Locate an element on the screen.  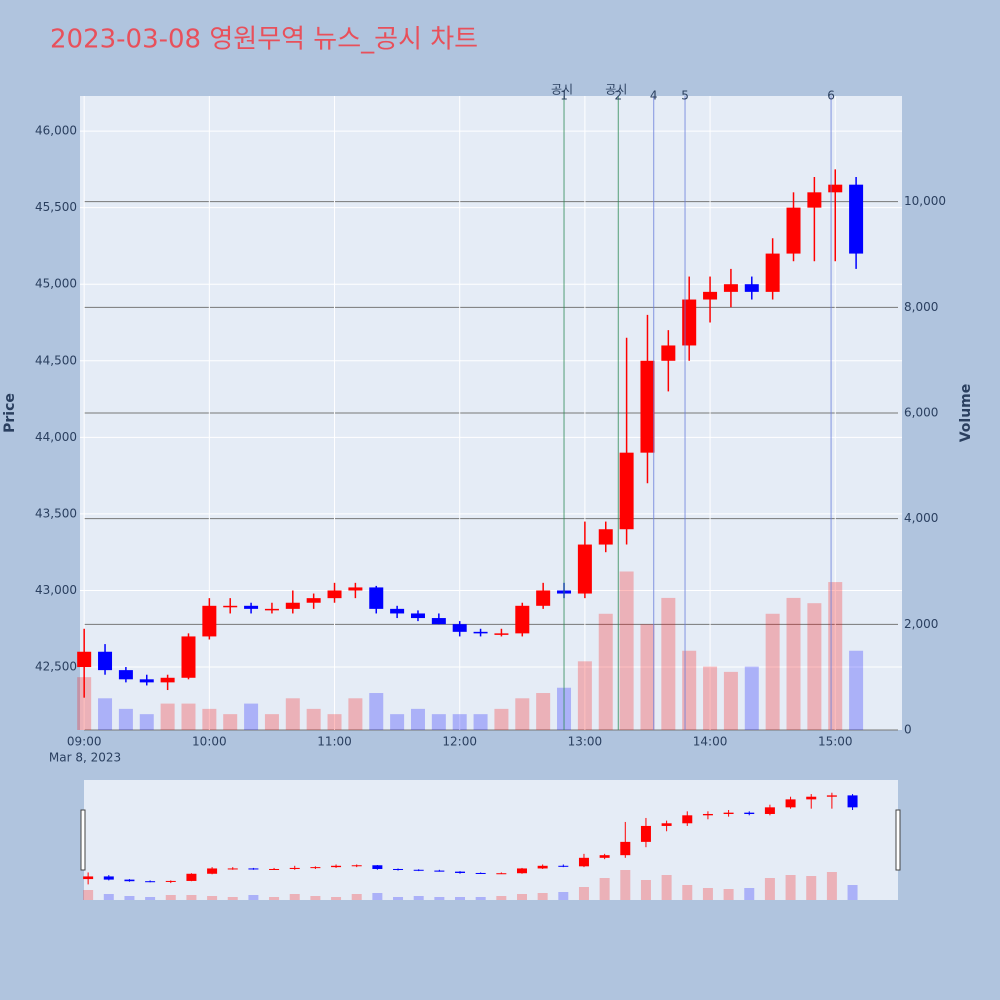
x-tick-label: 11:00 is located at coordinates (334, 742).